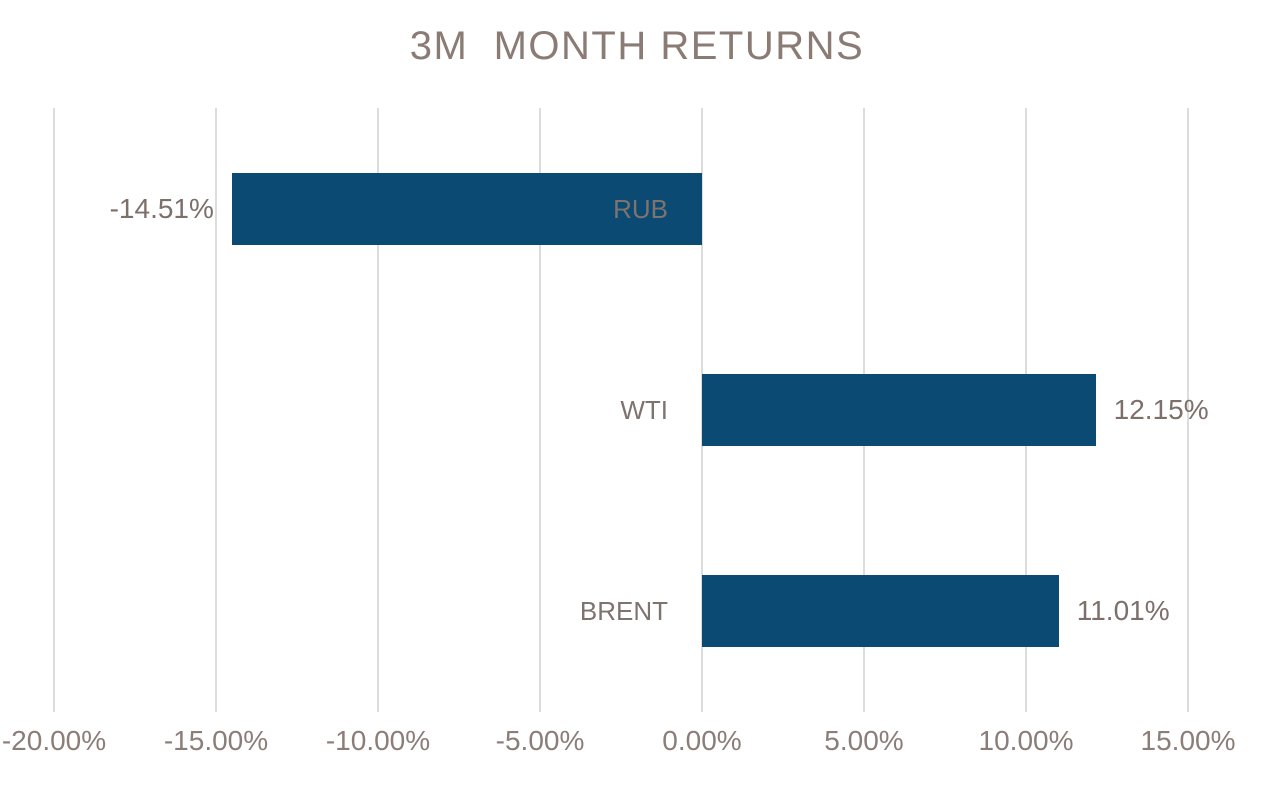 The width and height of the screenshot is (1274, 786). Describe the element at coordinates (880, 611) in the screenshot. I see `bar-brent` at that location.